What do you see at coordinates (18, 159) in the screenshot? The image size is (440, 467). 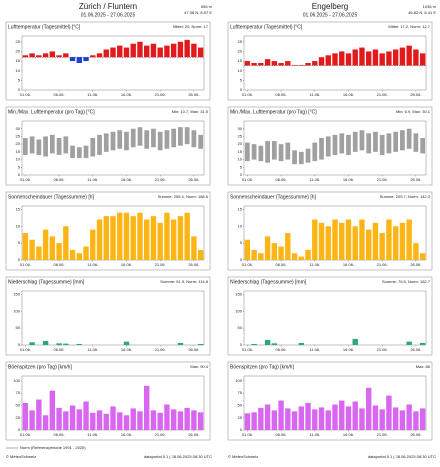 I see `y-tick-label: 10` at bounding box center [18, 159].